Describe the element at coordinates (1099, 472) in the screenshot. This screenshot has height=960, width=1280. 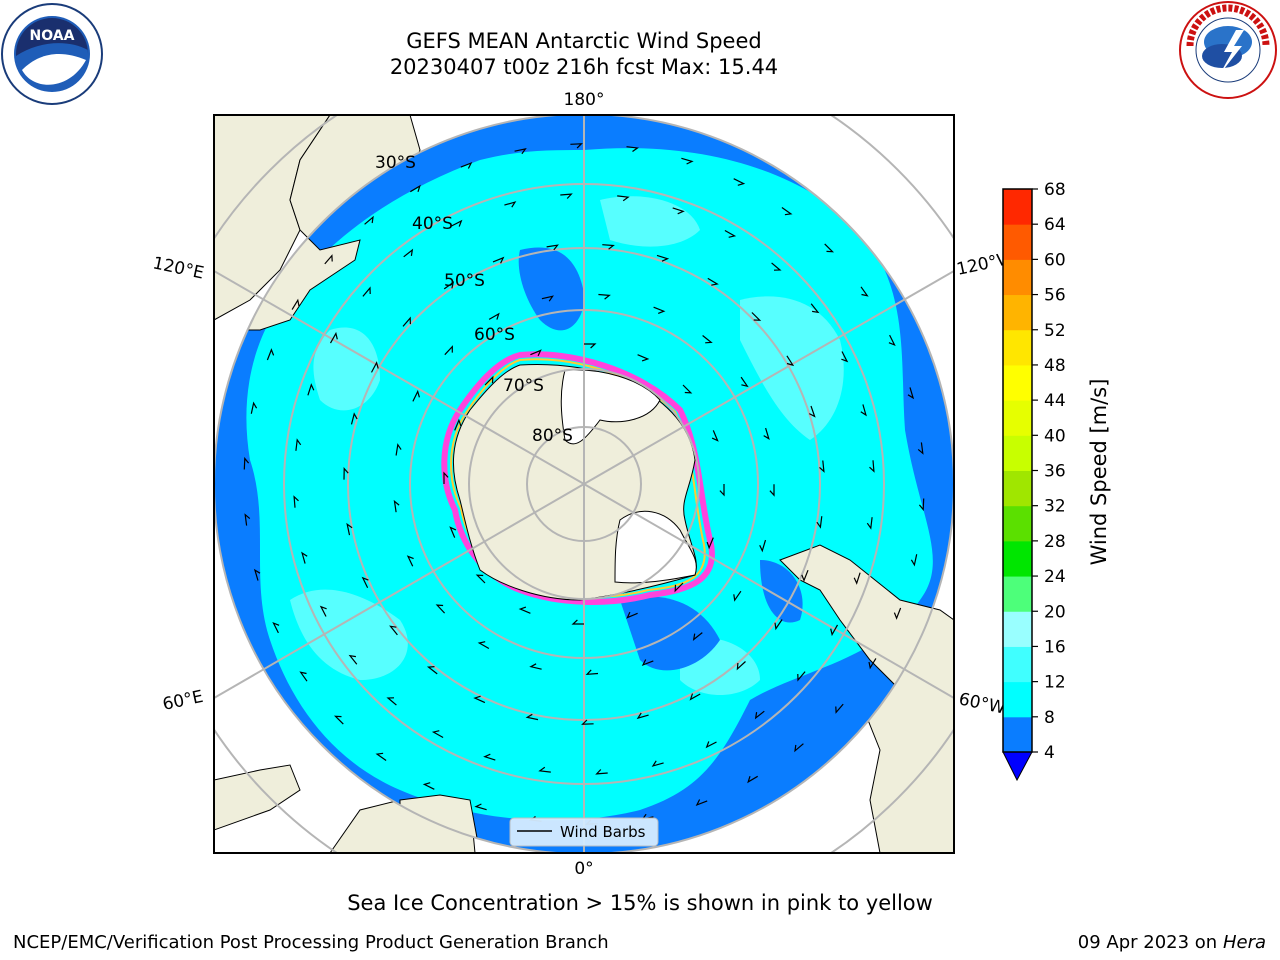
I see `colorbar-label: Wind Speed [m/s]` at that location.